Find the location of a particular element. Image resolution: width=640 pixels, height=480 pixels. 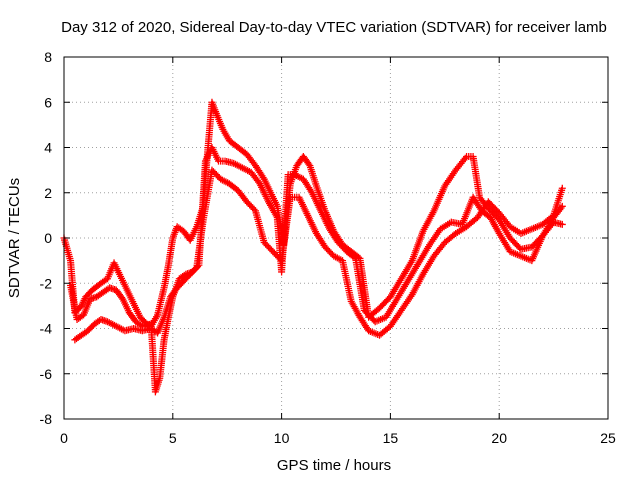

y-tick-label: 6 is located at coordinates (48, 102).